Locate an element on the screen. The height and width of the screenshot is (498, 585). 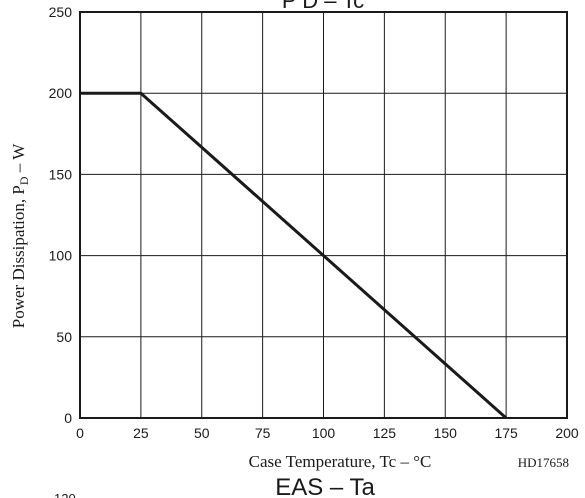
y-axis-label: Power Dissipation, PD – W is located at coordinates (20, 235).